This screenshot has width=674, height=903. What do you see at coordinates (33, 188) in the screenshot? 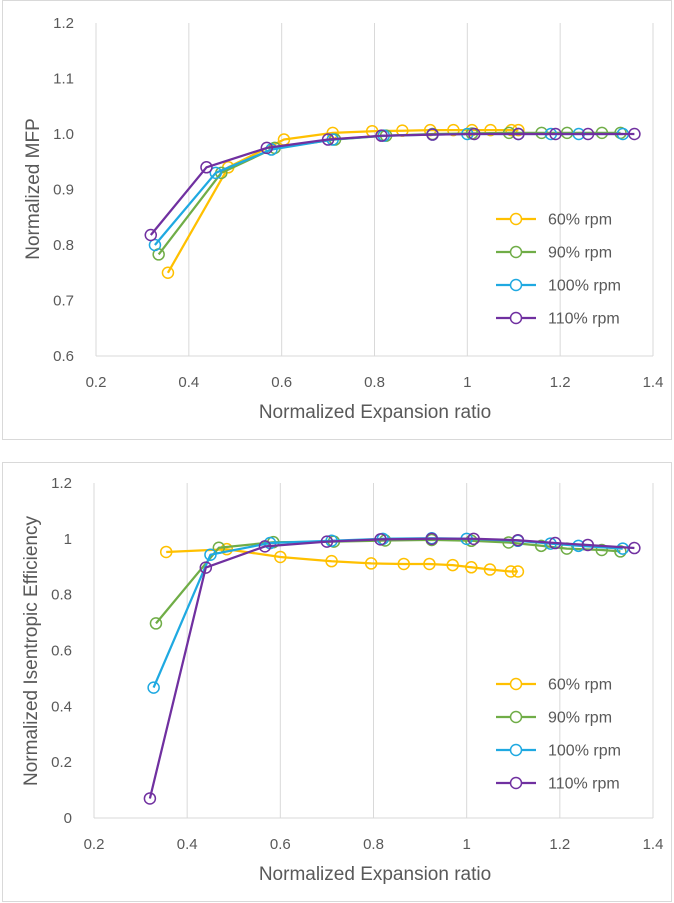
I see `y-axis-title: Normalized MFP` at bounding box center [33, 188].